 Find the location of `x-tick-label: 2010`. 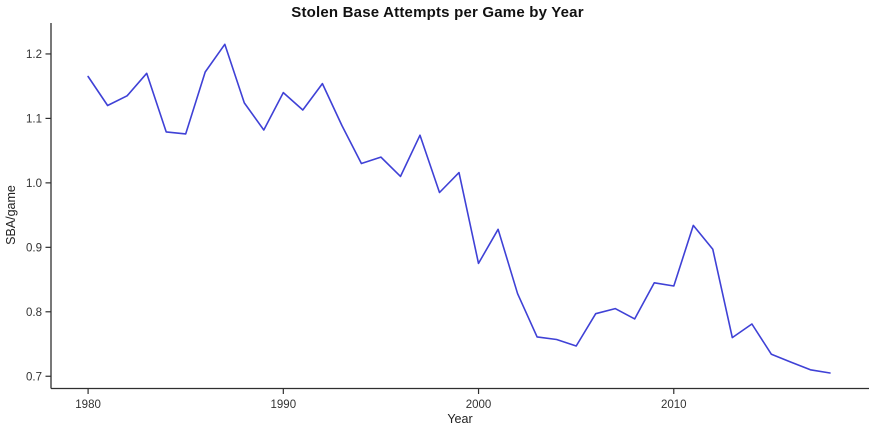

x-tick-label: 2010 is located at coordinates (674, 405).